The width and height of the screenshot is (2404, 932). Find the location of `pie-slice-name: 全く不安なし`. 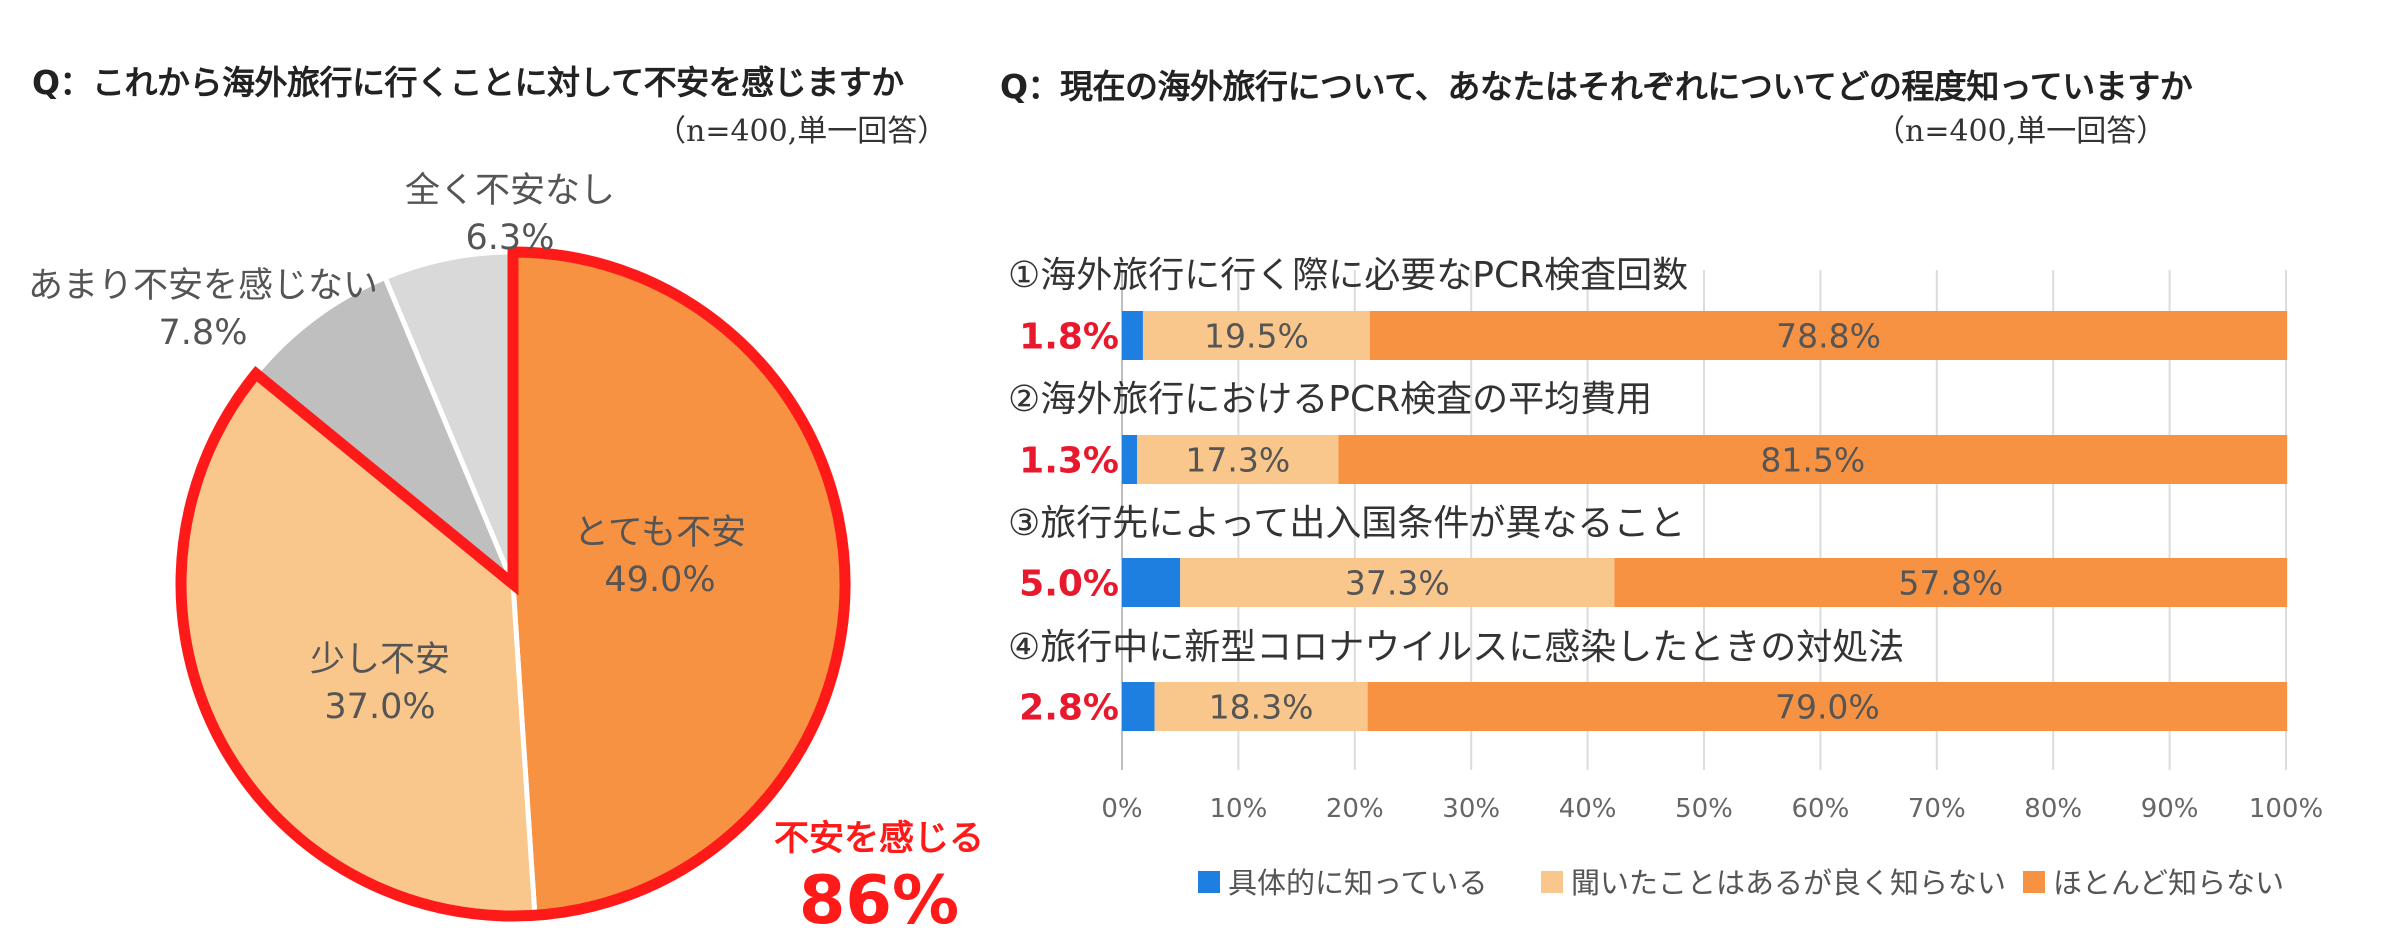

pie-slice-name: 全く不安なし is located at coordinates (510, 191).